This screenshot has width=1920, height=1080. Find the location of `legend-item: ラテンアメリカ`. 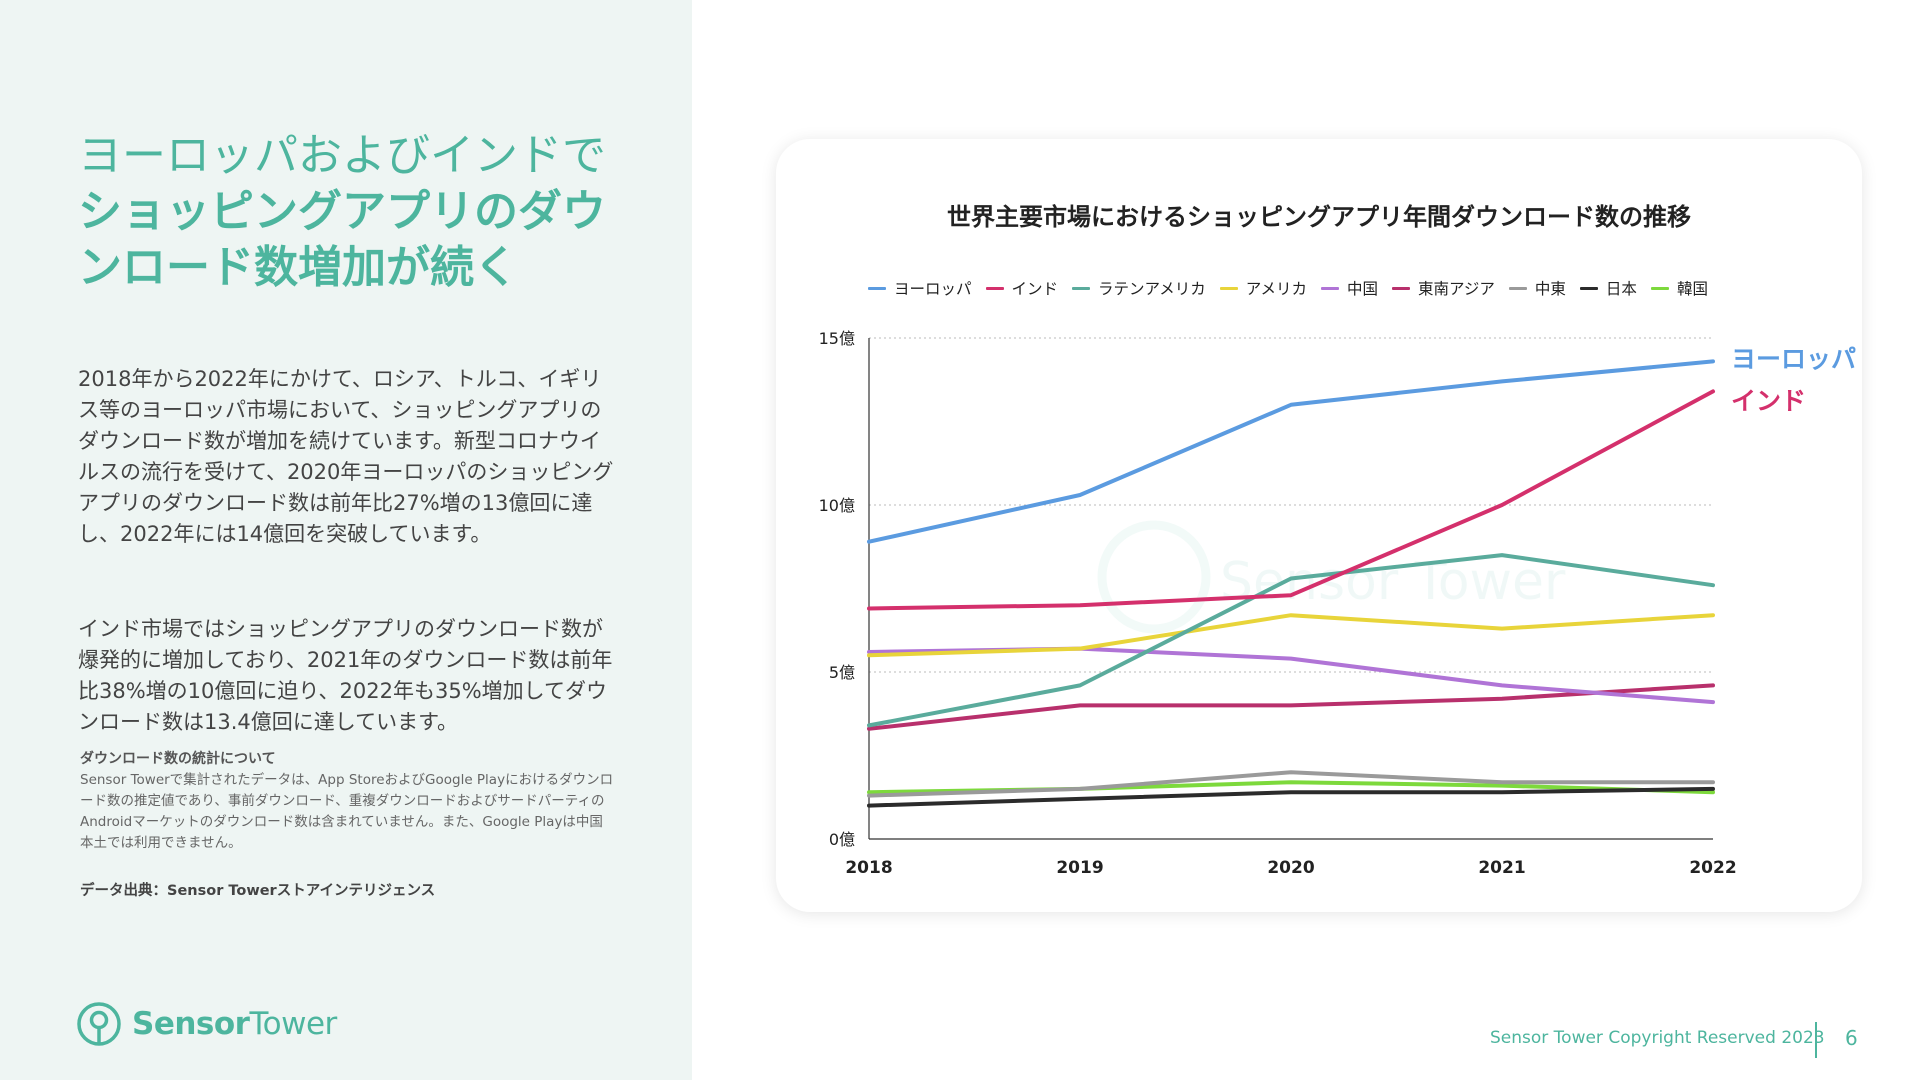

legend-item: ラテンアメリカ is located at coordinates (1139, 288).